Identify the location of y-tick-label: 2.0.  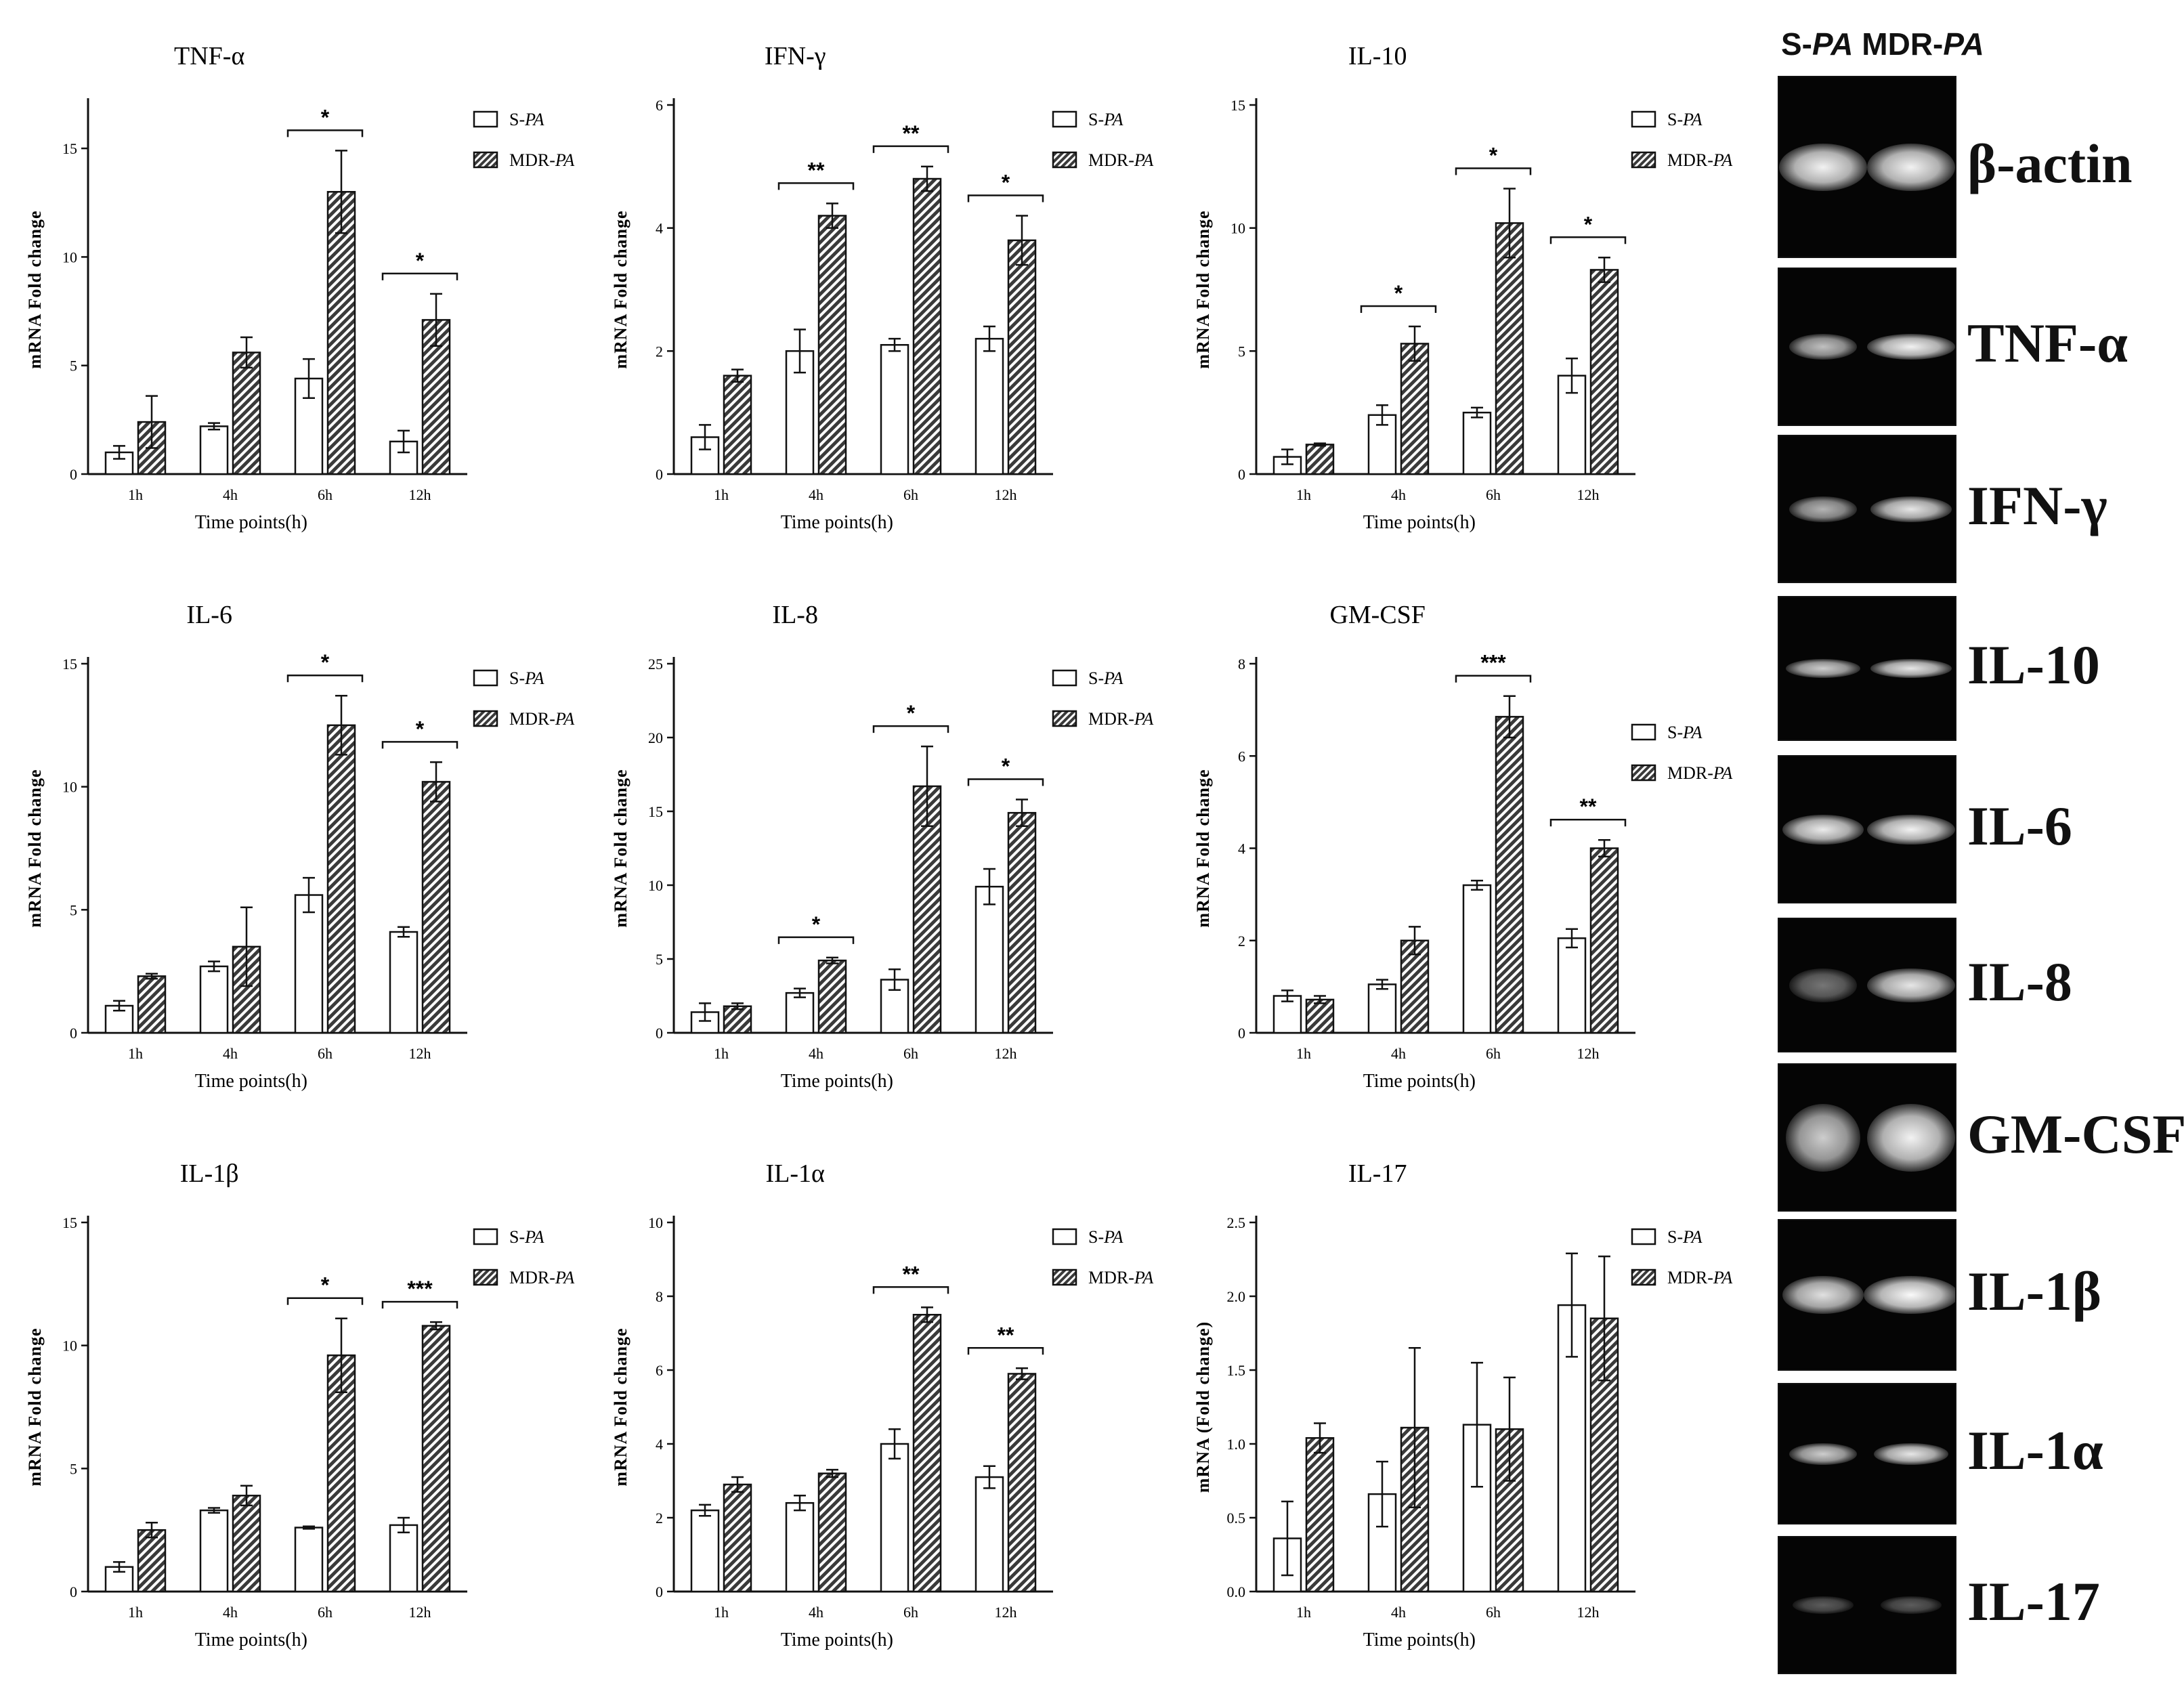
(1236, 1296).